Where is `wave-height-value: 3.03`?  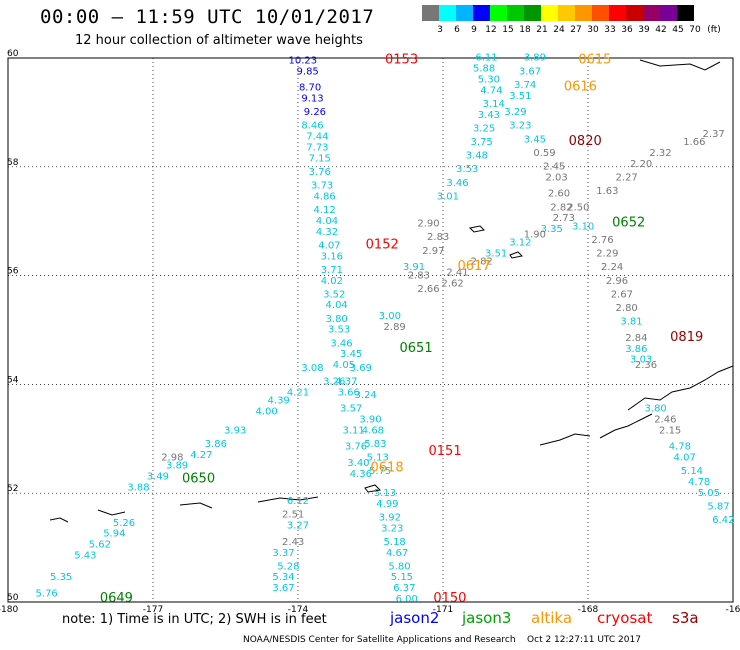 wave-height-value: 3.03 is located at coordinates (641, 360).